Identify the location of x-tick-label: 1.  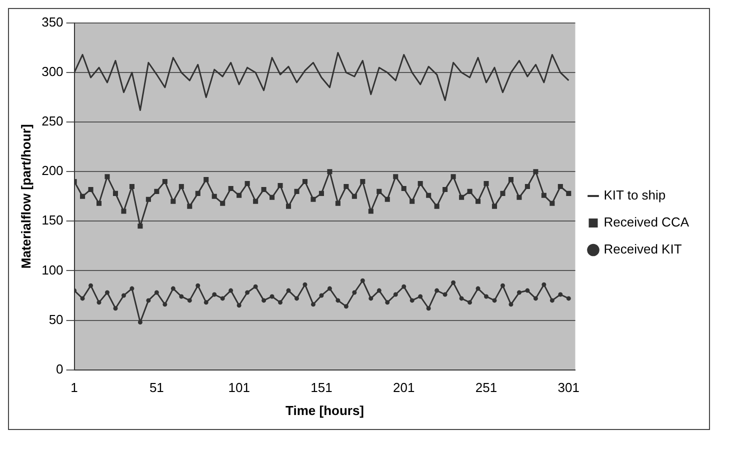
(74, 388).